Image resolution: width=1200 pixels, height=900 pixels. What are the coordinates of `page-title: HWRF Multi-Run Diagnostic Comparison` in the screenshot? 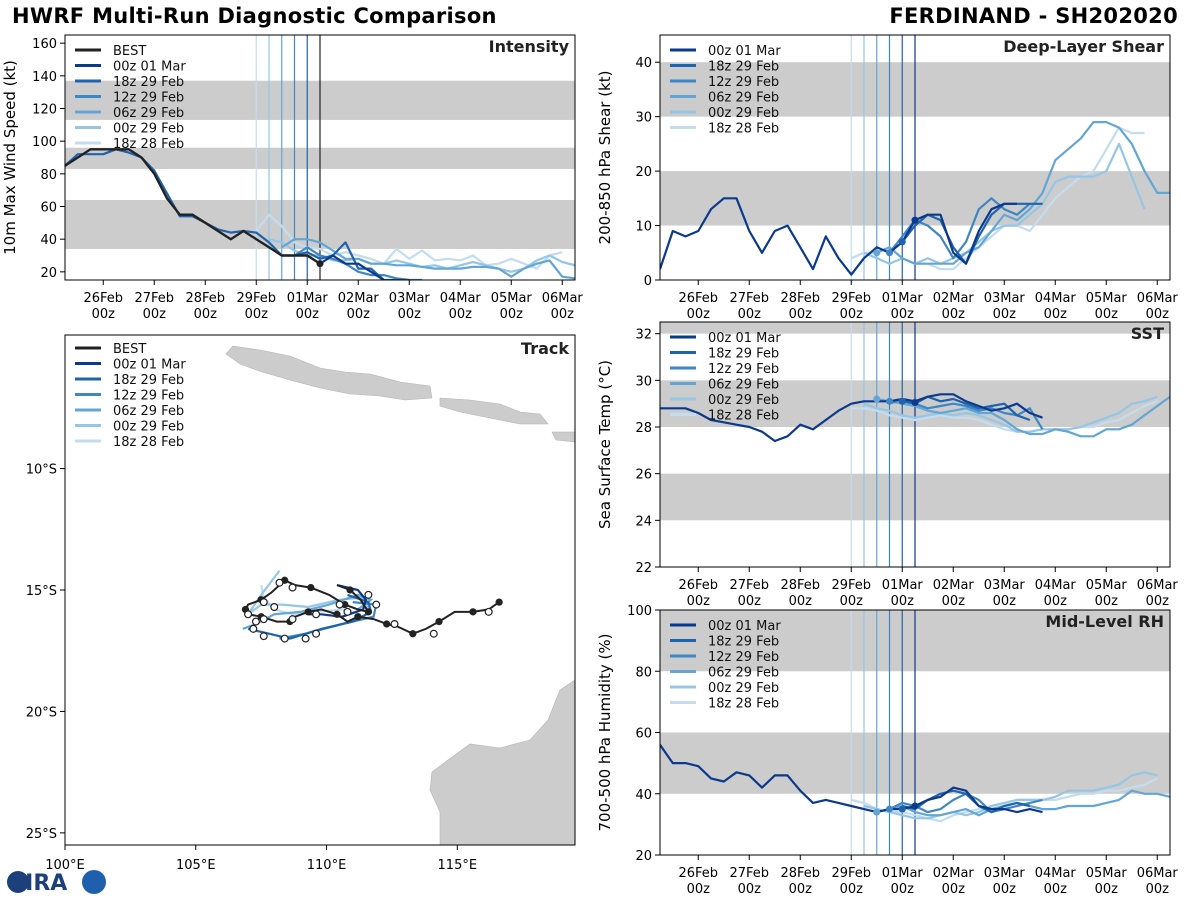 It's located at (254, 16).